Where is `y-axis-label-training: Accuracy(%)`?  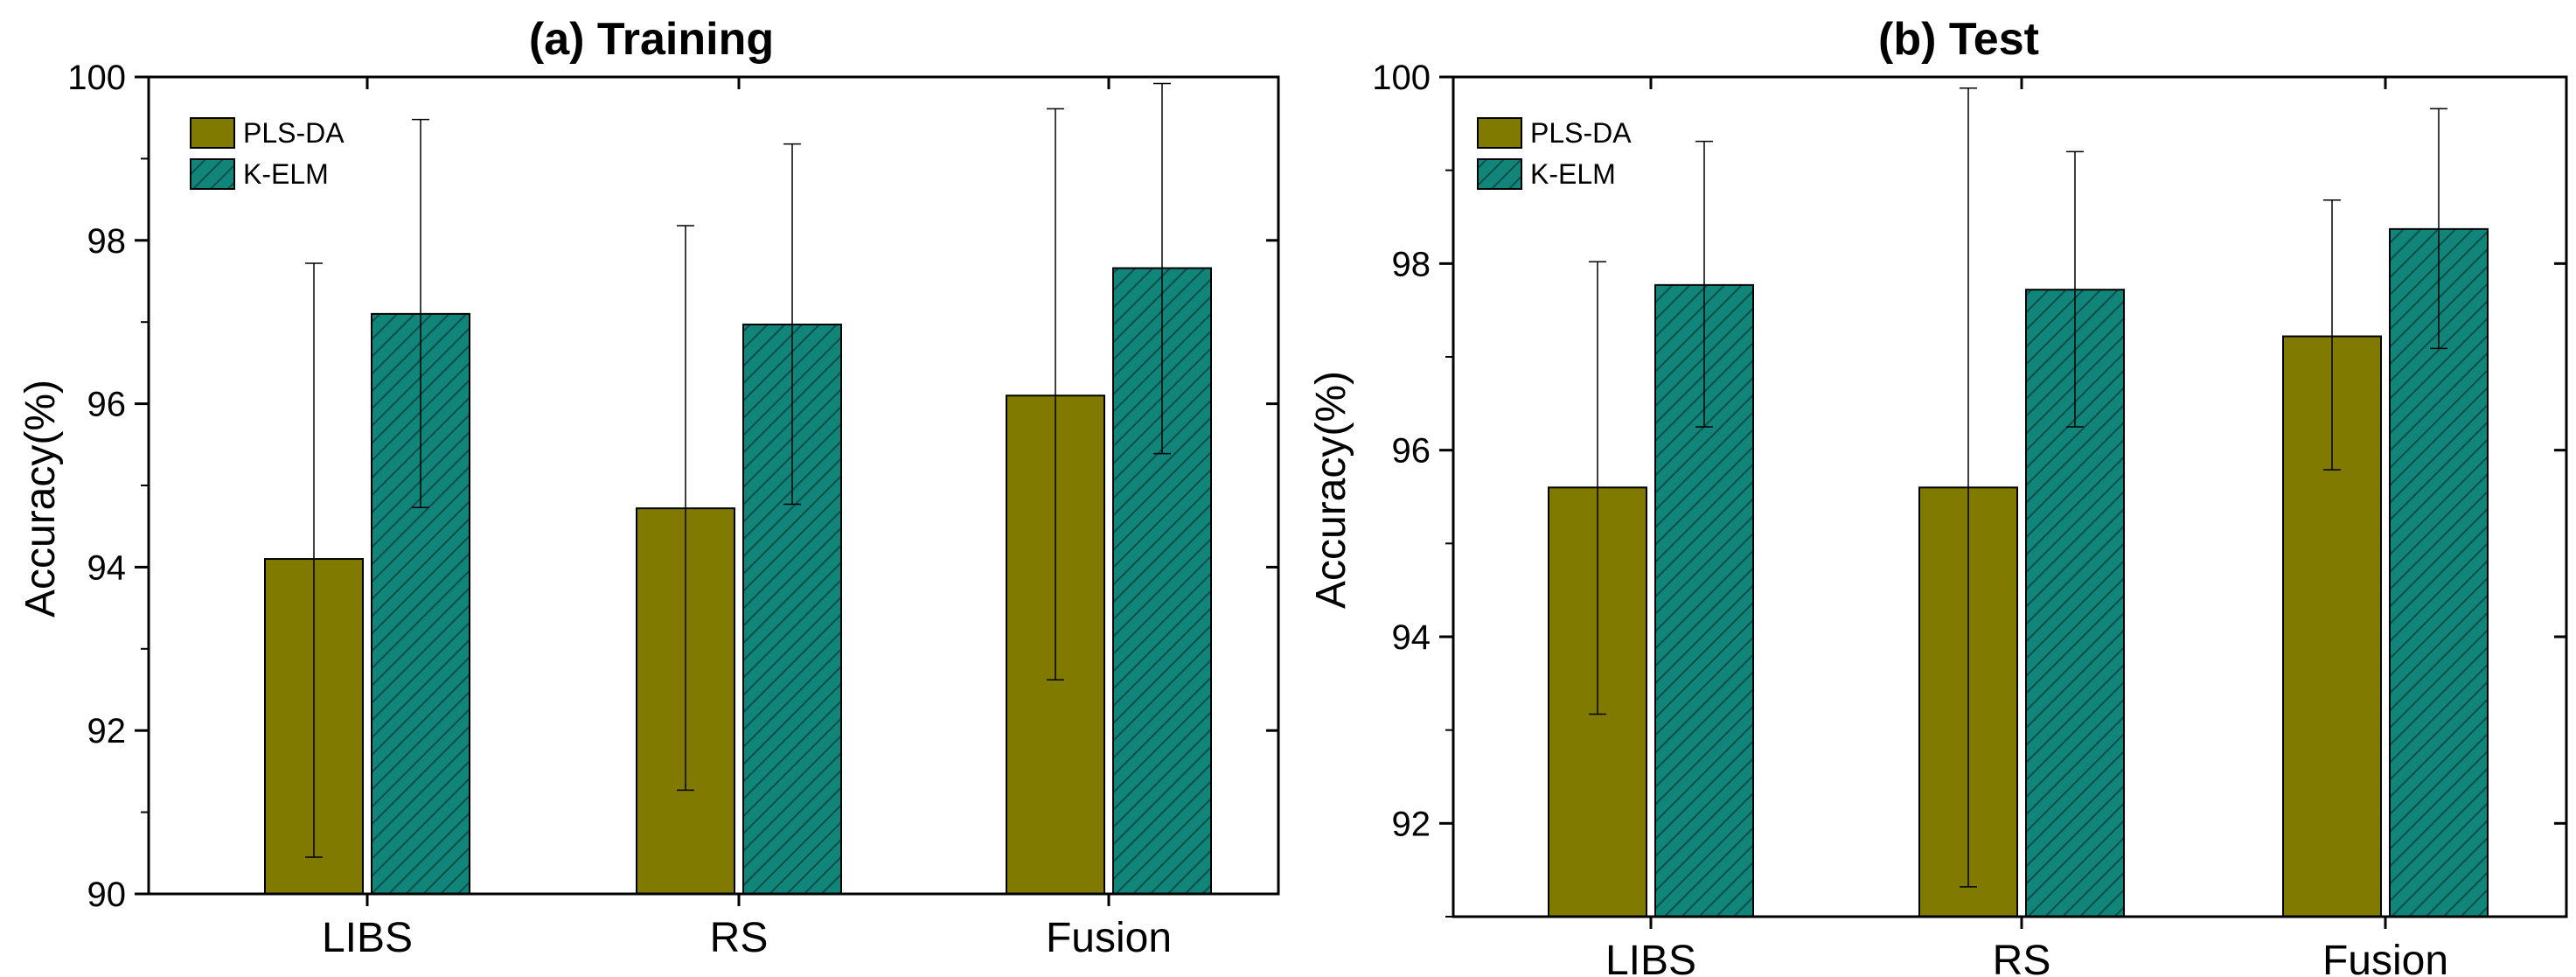 y-axis-label-training: Accuracy(%) is located at coordinates (40, 499).